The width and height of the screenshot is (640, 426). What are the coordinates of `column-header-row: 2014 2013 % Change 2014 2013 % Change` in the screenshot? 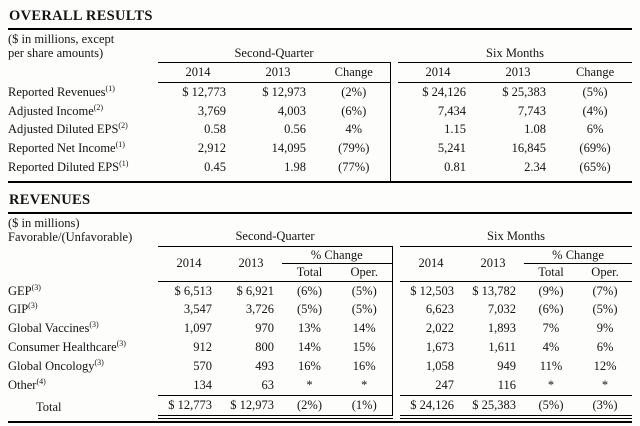 It's located at (320, 264).